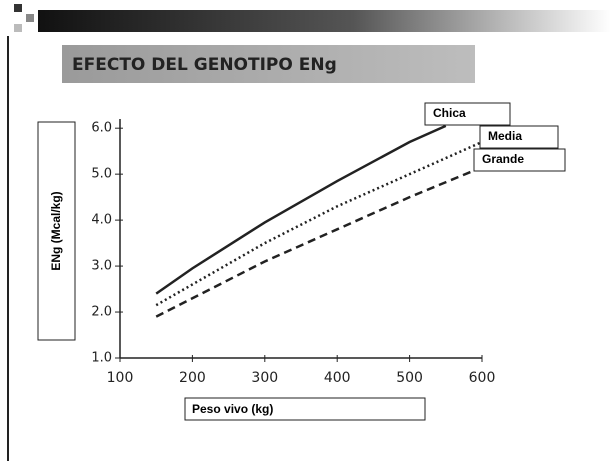  What do you see at coordinates (409, 378) in the screenshot?
I see `x-tick-label: 500` at bounding box center [409, 378].